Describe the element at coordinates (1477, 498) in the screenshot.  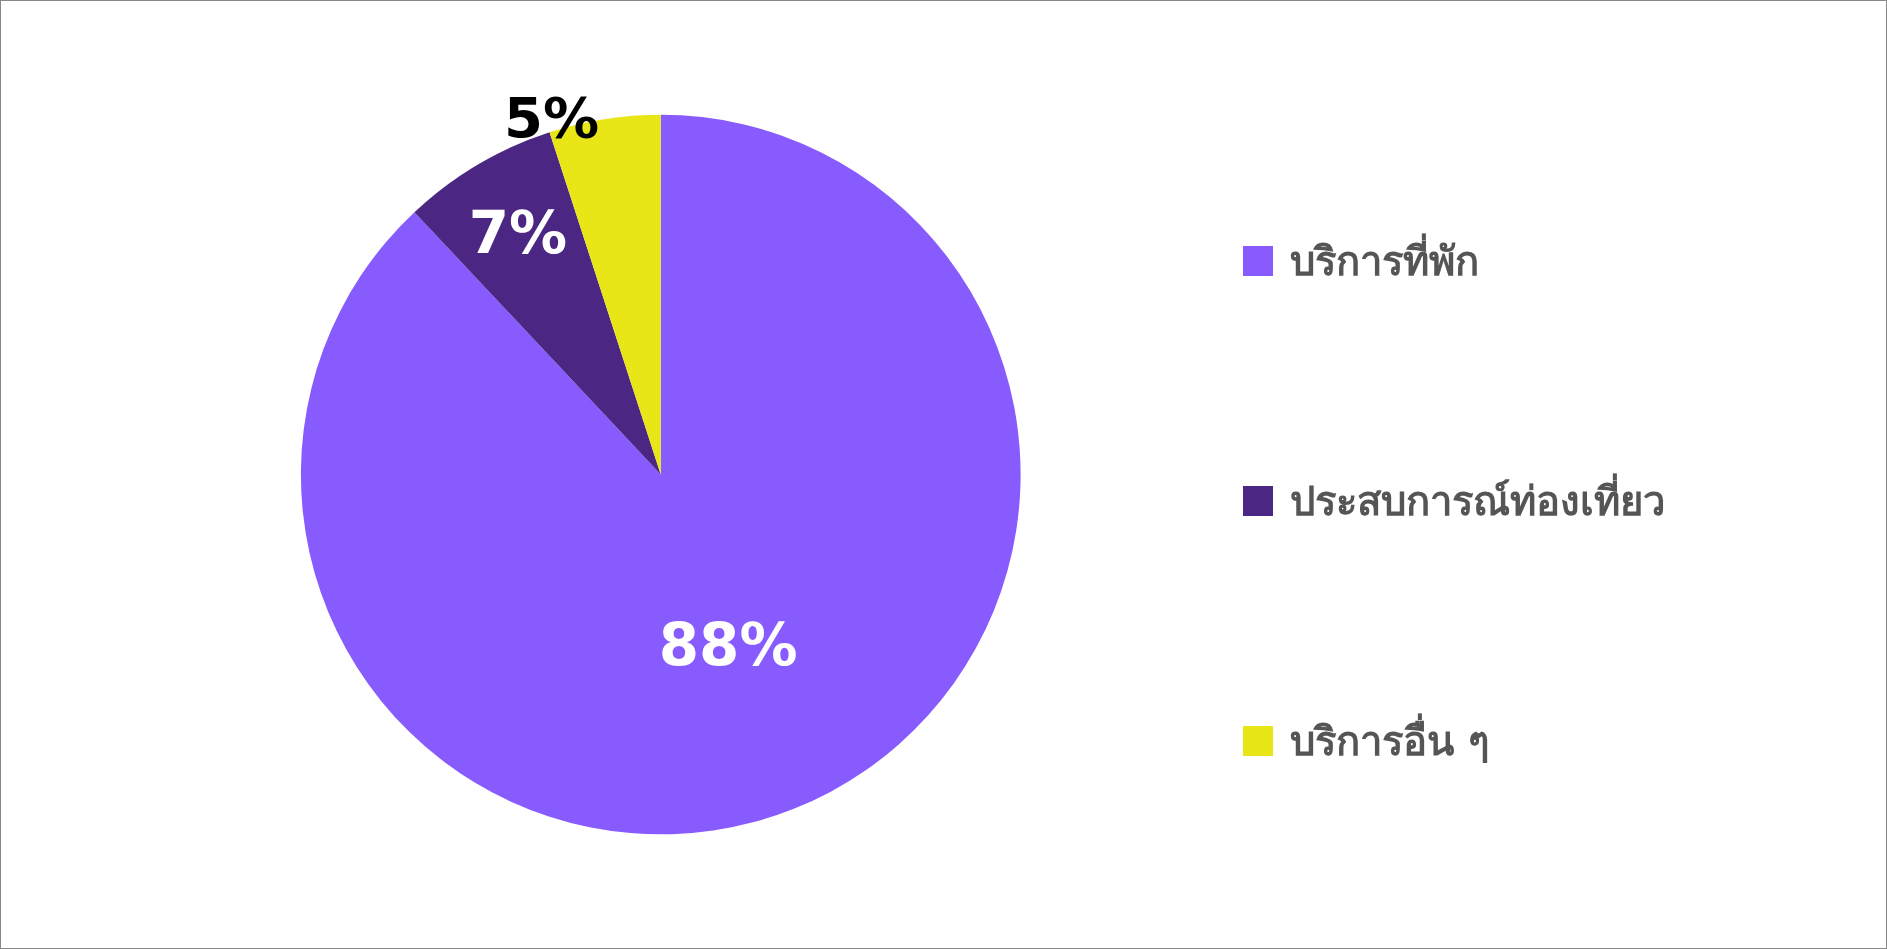
I see `legend-label: ประสบการณ์ท่องเที่ยว` at that location.